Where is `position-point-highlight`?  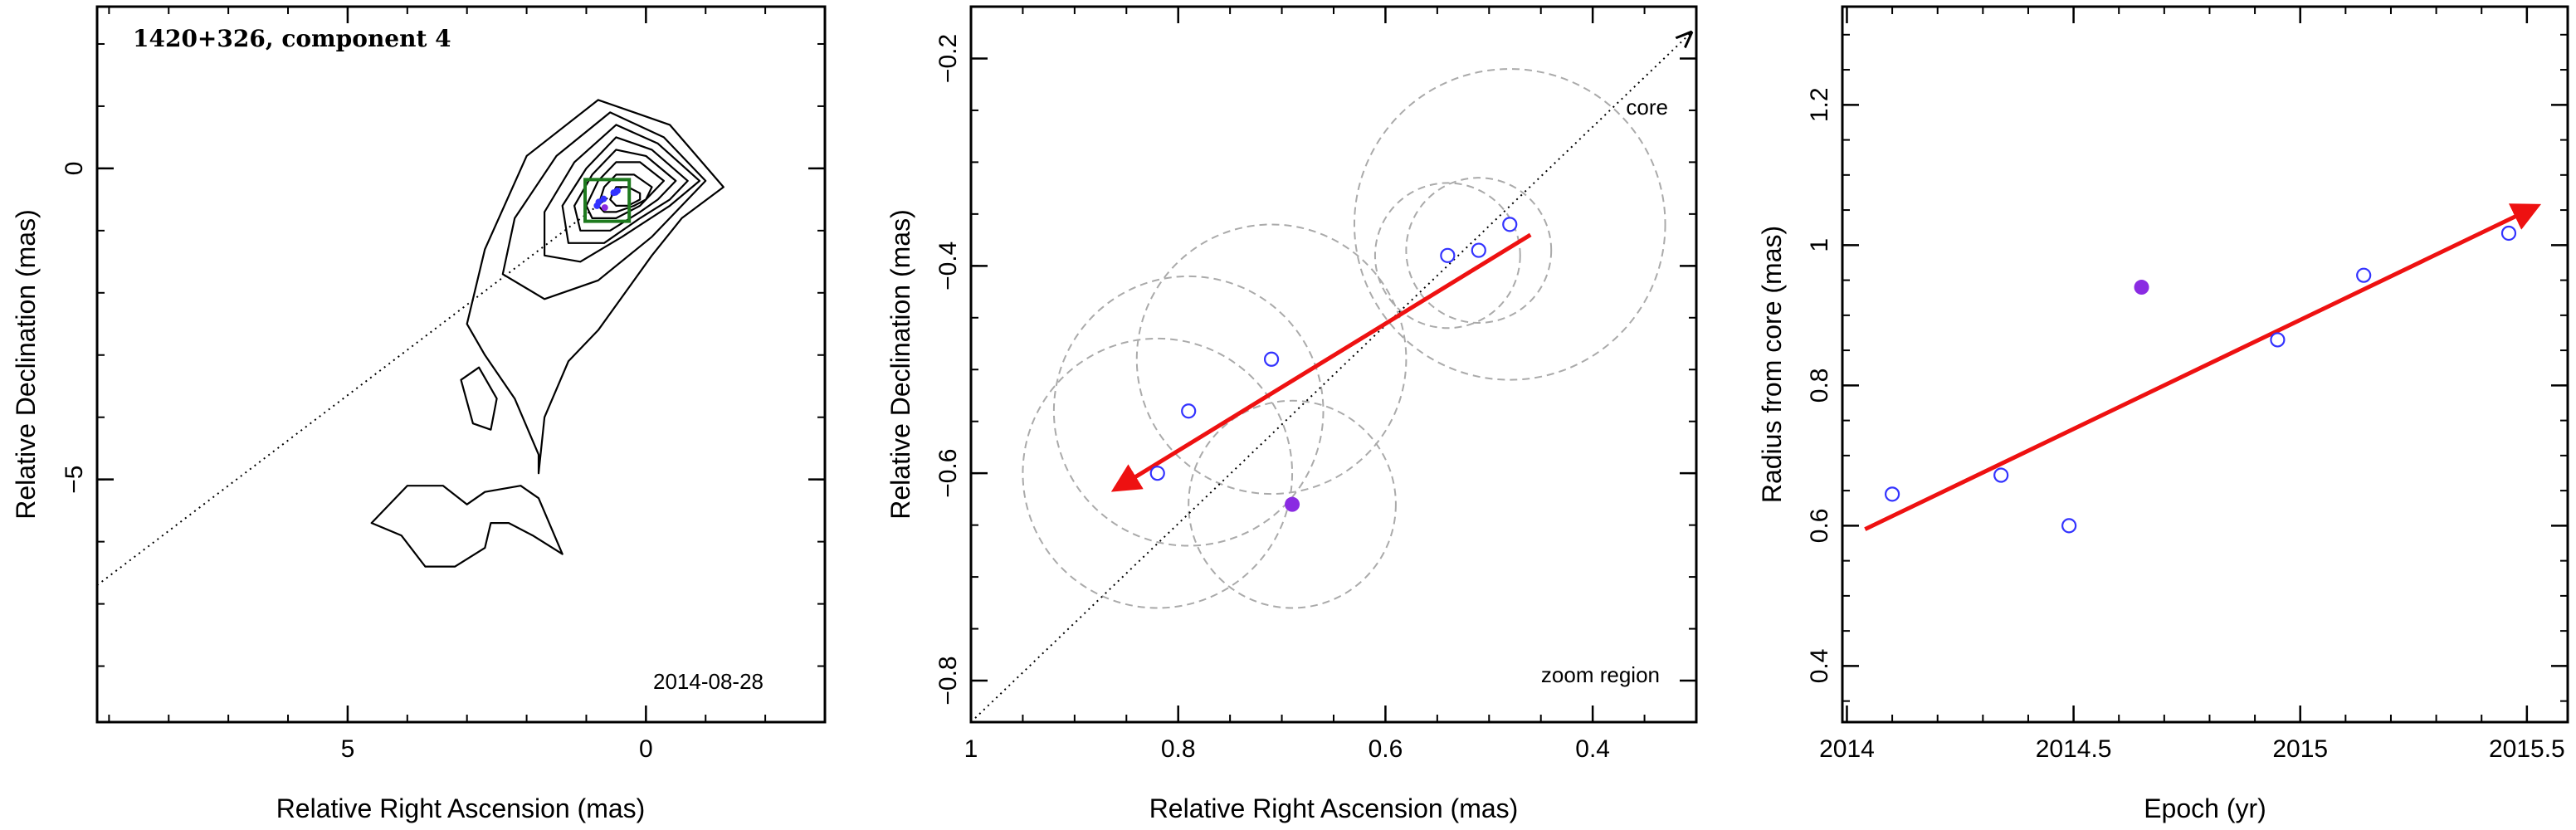 position-point-highlight is located at coordinates (1293, 504).